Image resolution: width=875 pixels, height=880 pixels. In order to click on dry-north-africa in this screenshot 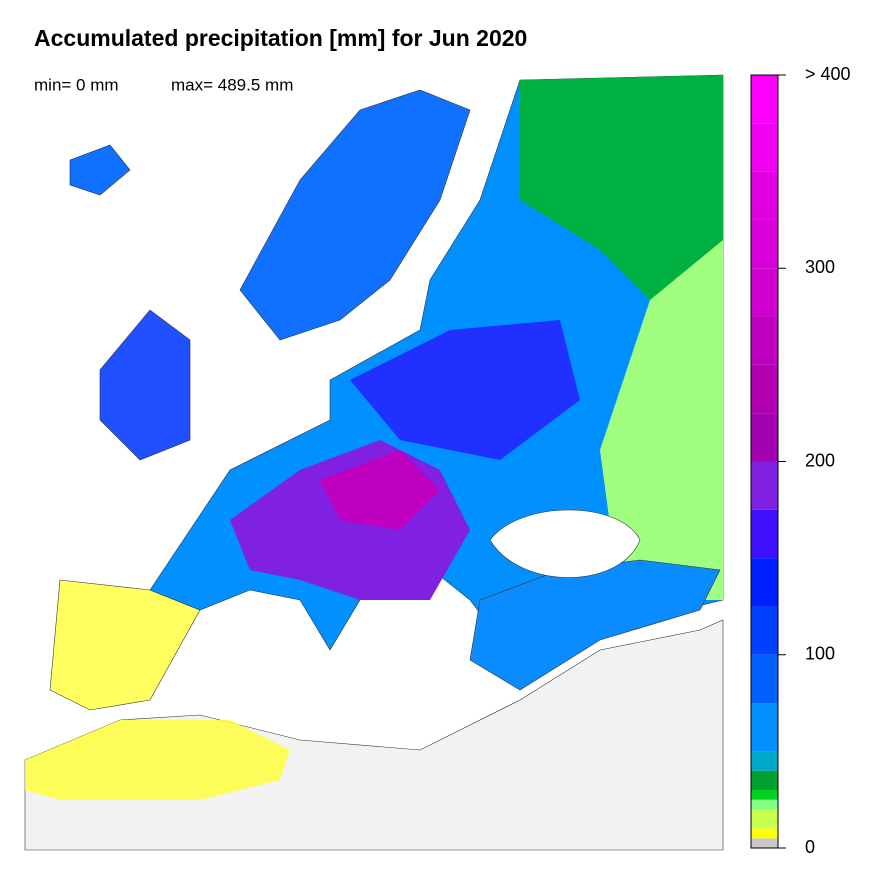, I will do `click(157, 760)`.